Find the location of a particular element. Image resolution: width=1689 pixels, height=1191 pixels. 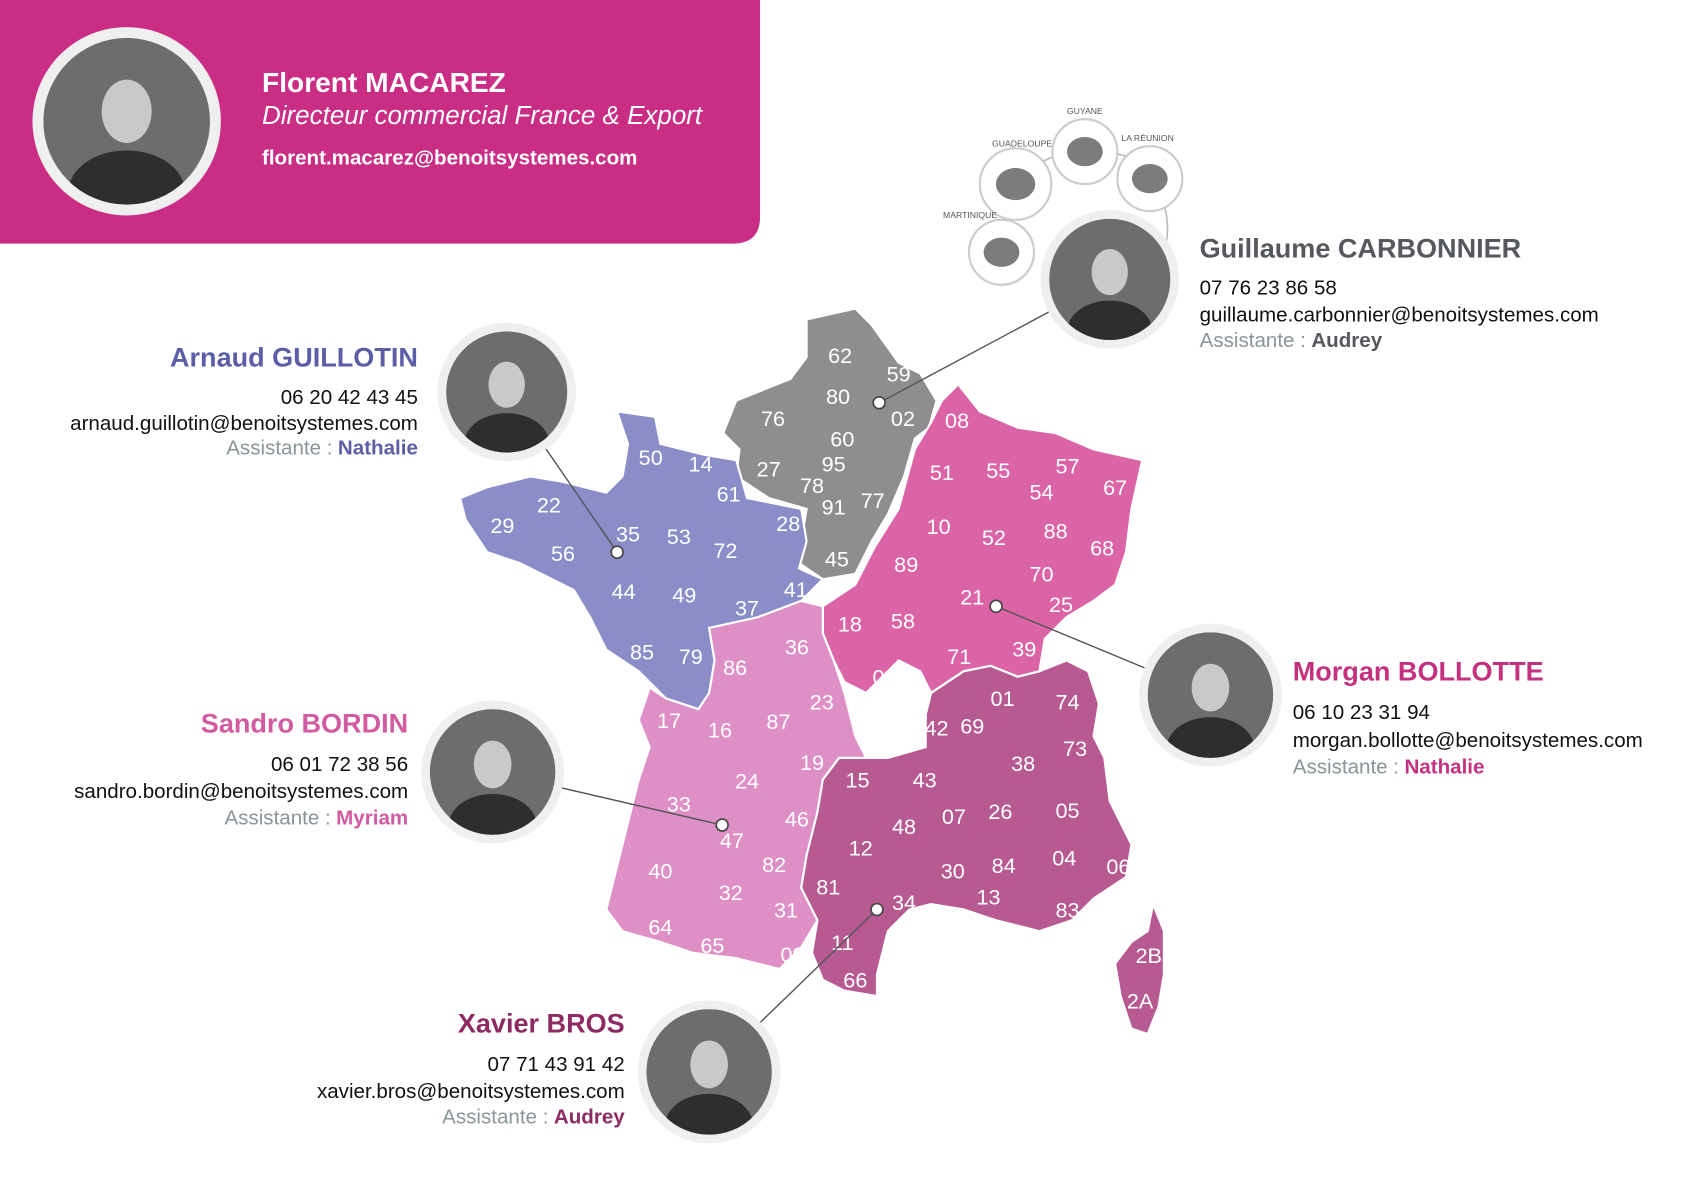

department-label: 69 is located at coordinates (972, 725).